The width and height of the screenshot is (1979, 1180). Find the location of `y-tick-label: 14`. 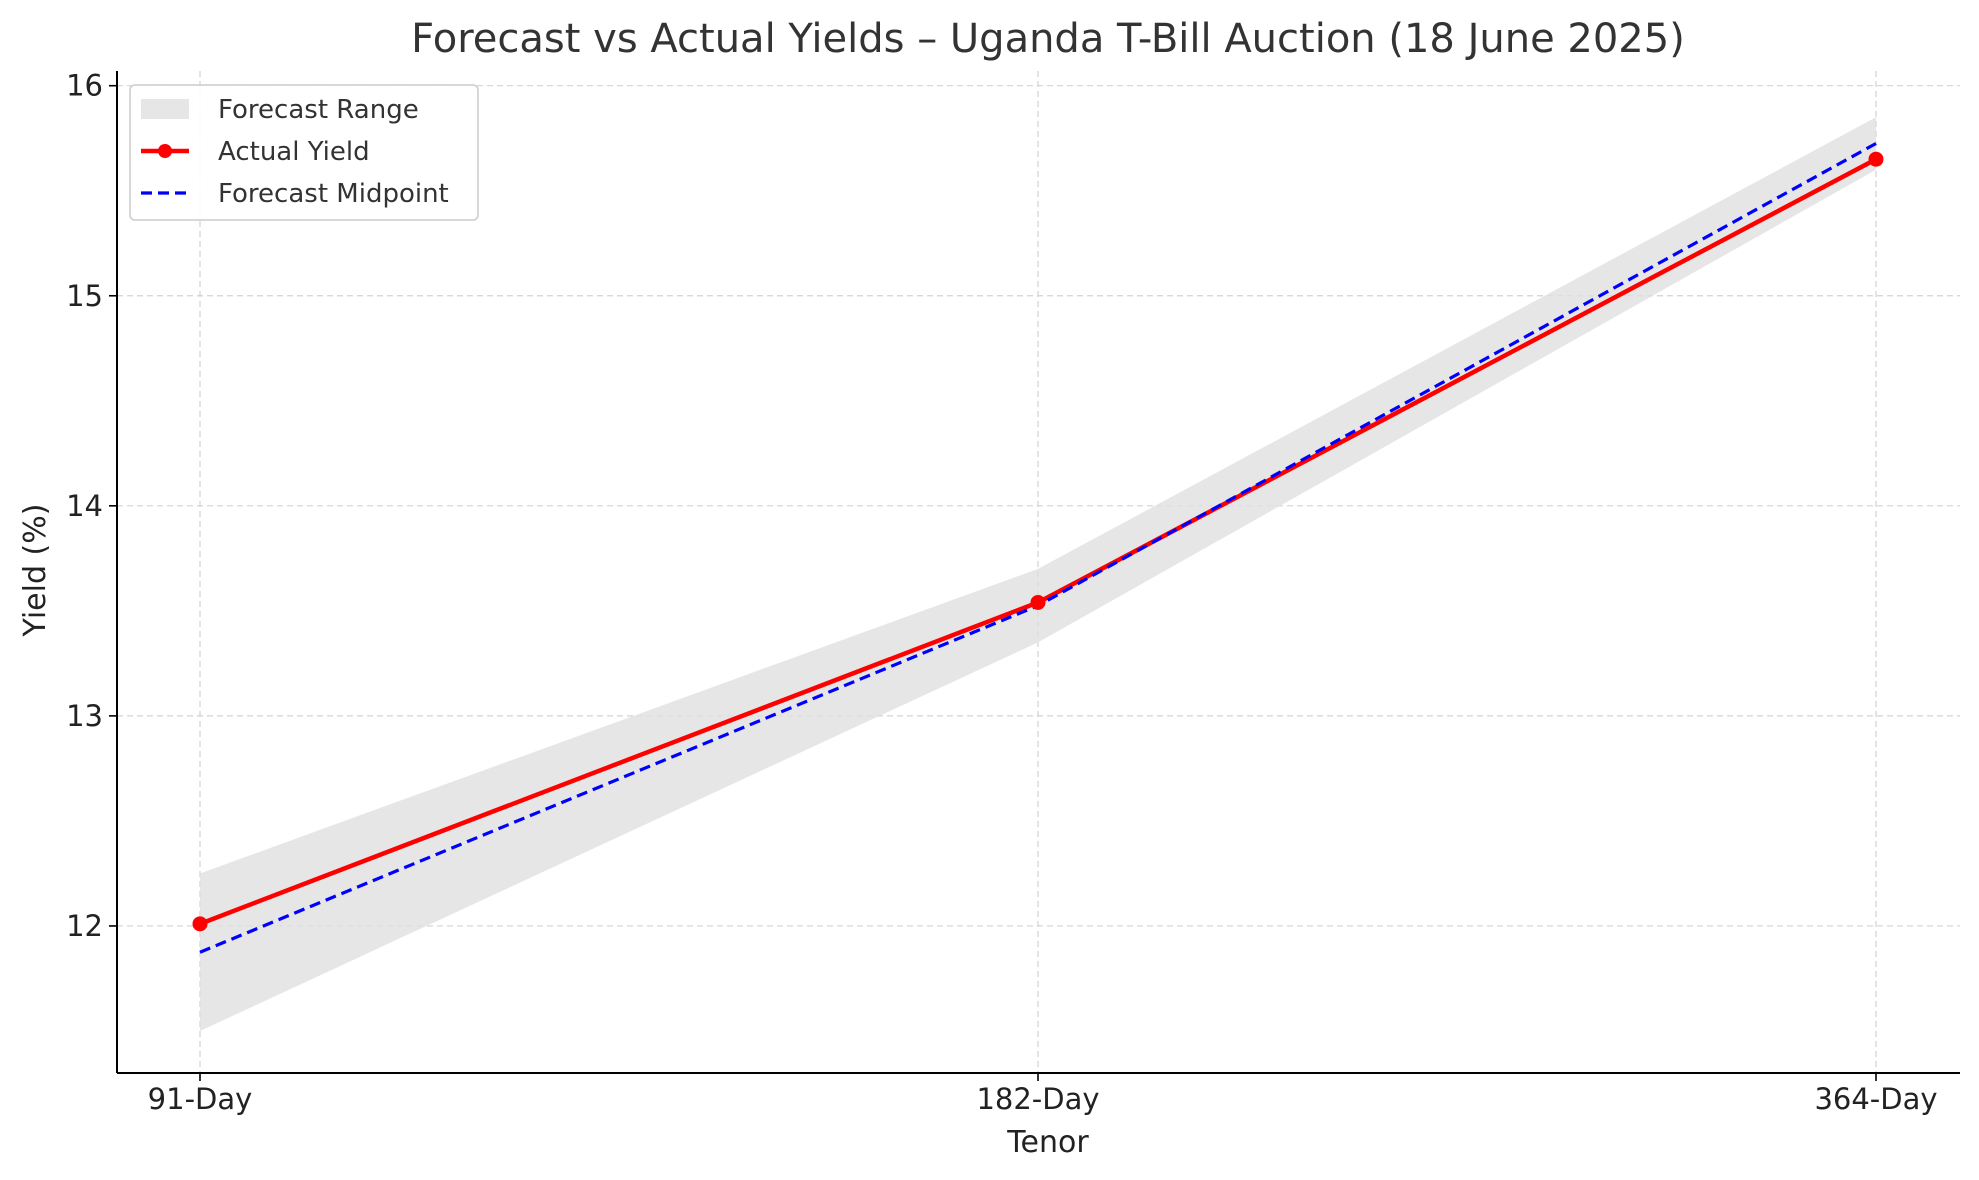

y-tick-label: 14 is located at coordinates (84, 506).